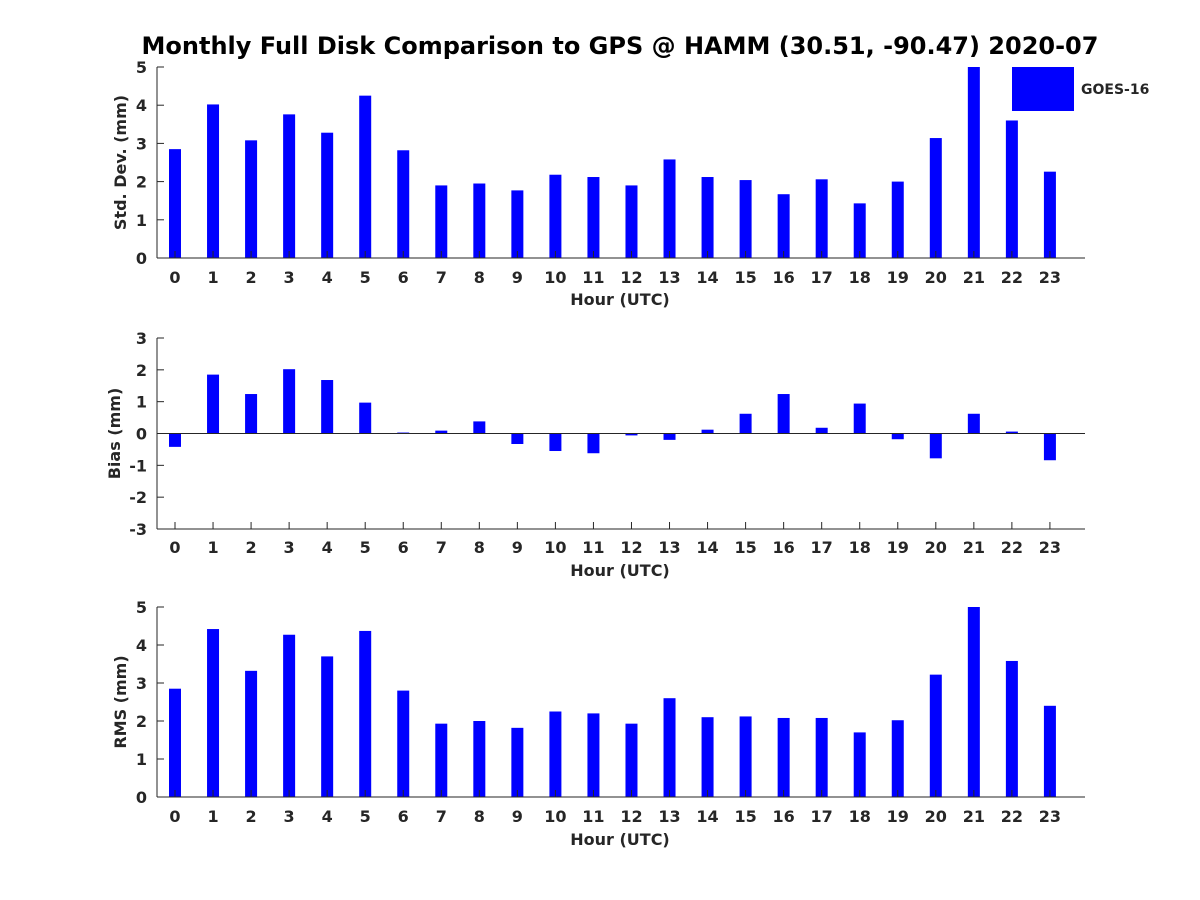 Image resolution: width=1200 pixels, height=900 pixels. I want to click on y-axis-label: RMS (mm), so click(120, 701).